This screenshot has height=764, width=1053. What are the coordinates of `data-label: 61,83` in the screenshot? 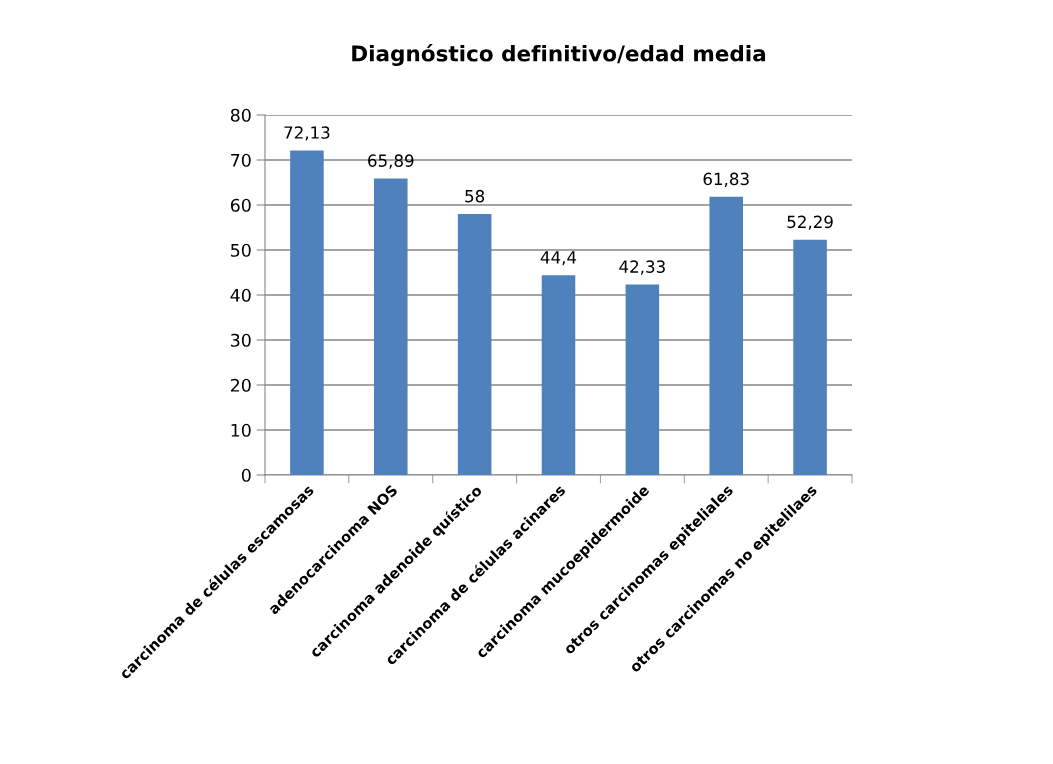 It's located at (726, 179).